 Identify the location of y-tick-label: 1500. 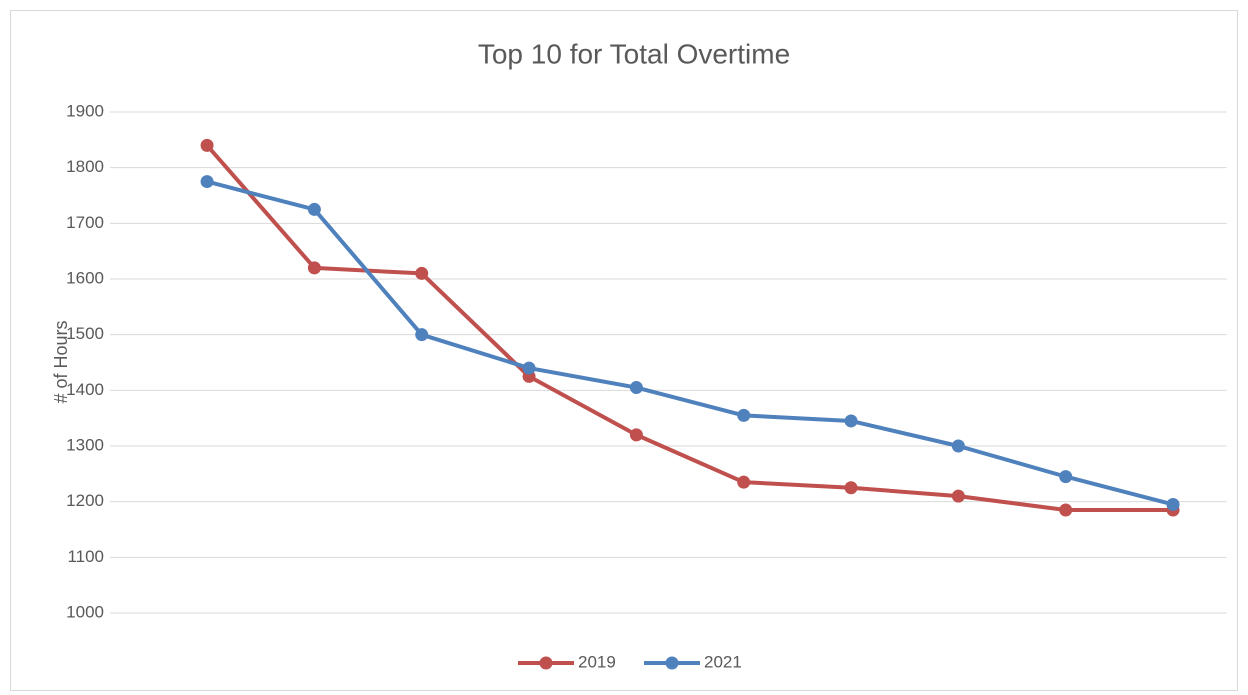
(85, 333).